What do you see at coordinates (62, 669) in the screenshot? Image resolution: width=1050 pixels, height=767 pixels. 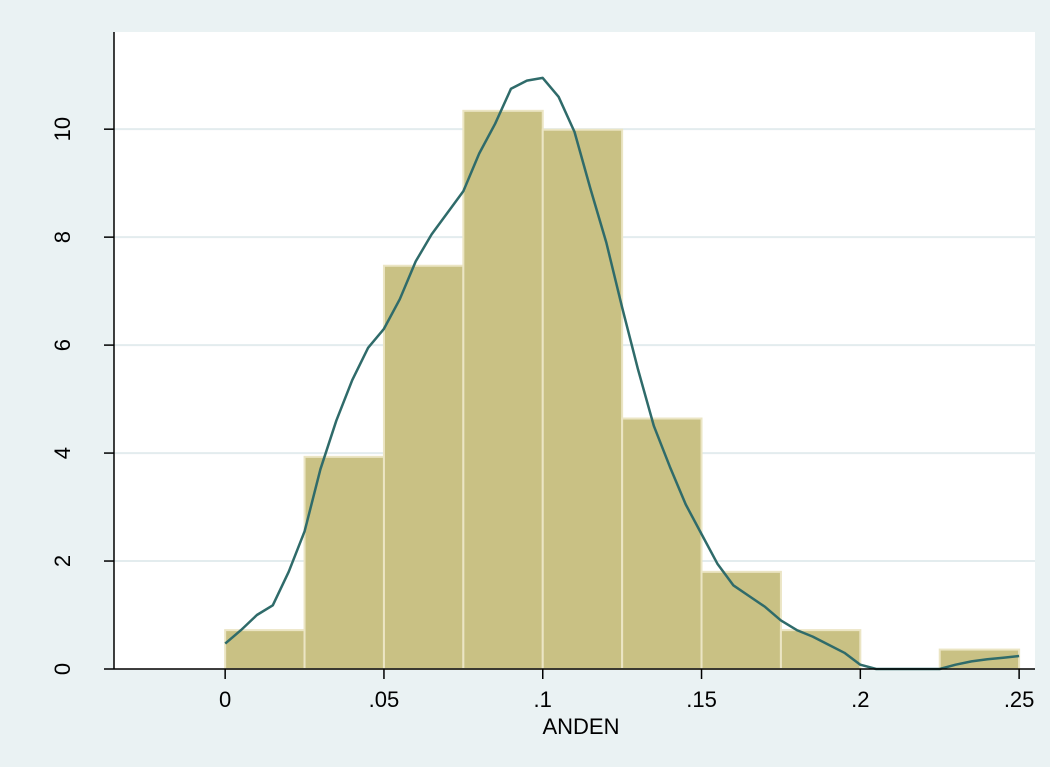 I see `y-tick-label: 0` at bounding box center [62, 669].